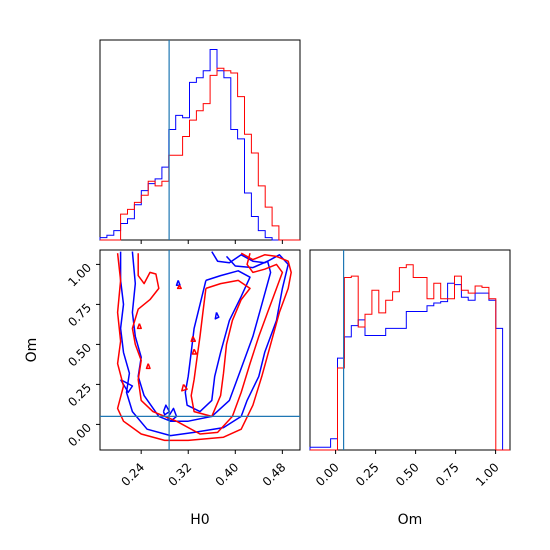 This screenshot has width=550, height=550. I want to click on om-histogram-x-ticks, so click(416, 452).